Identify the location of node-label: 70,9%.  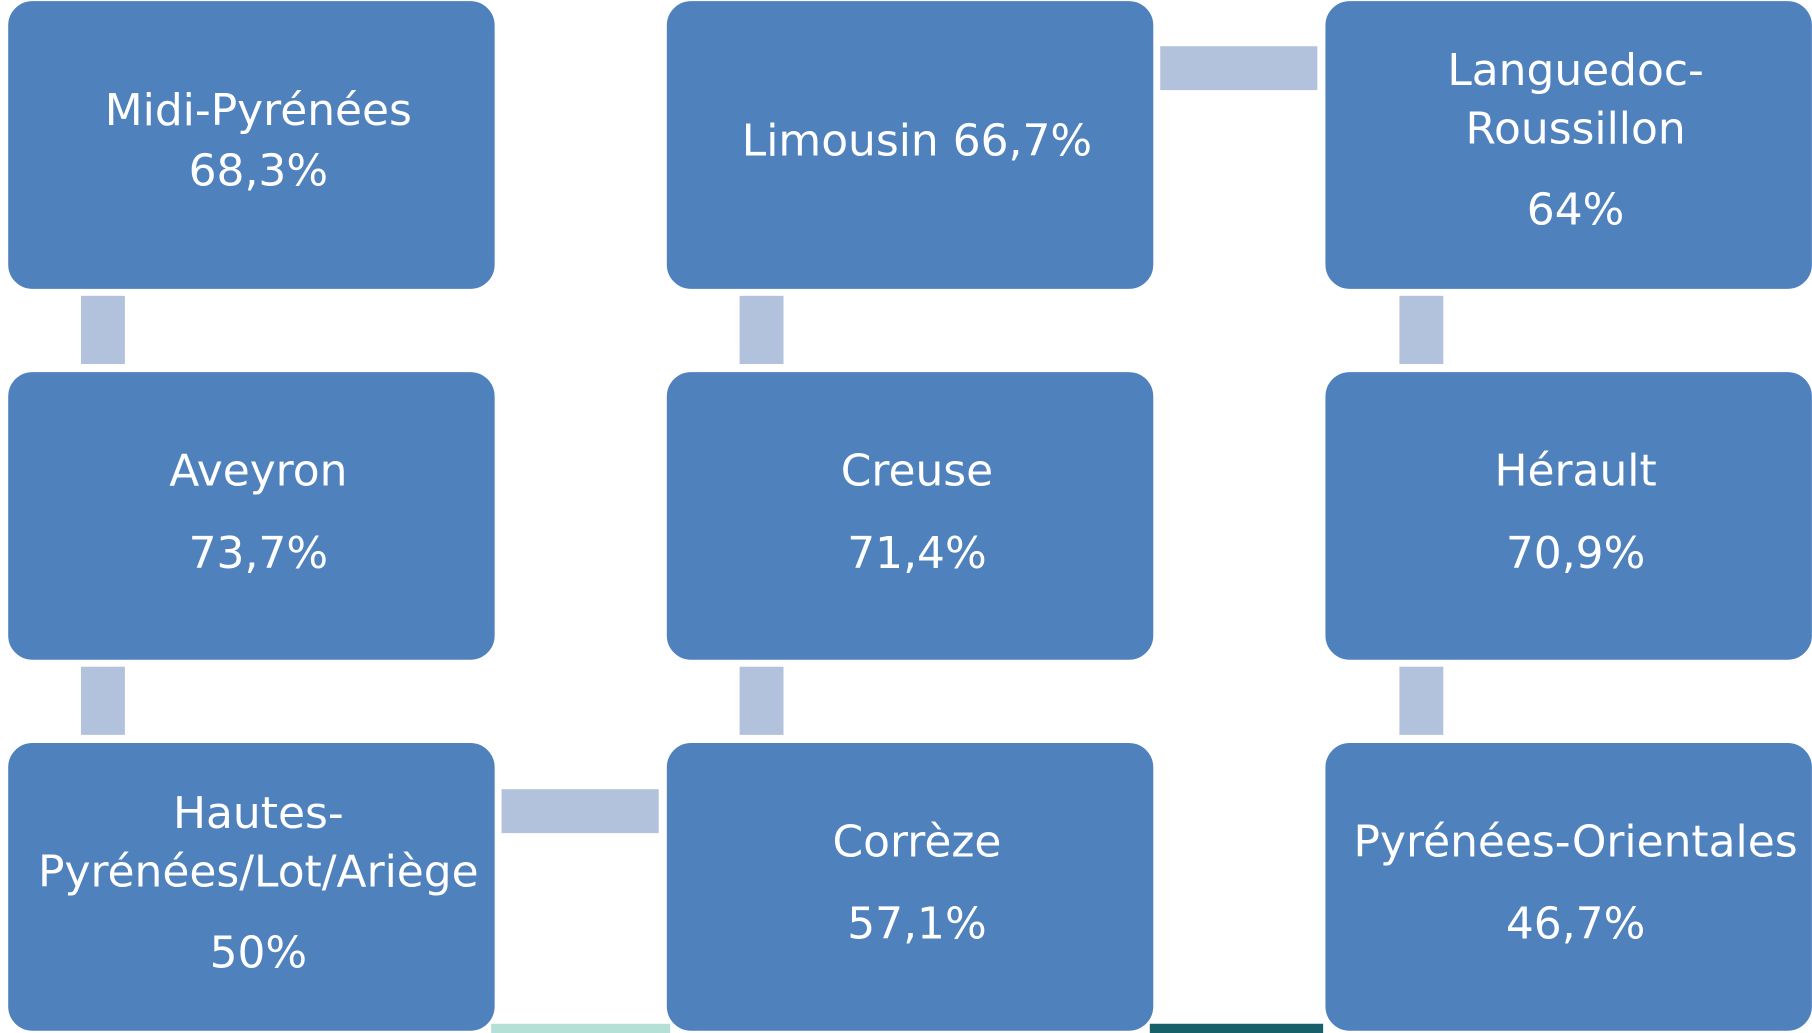
(1575, 553).